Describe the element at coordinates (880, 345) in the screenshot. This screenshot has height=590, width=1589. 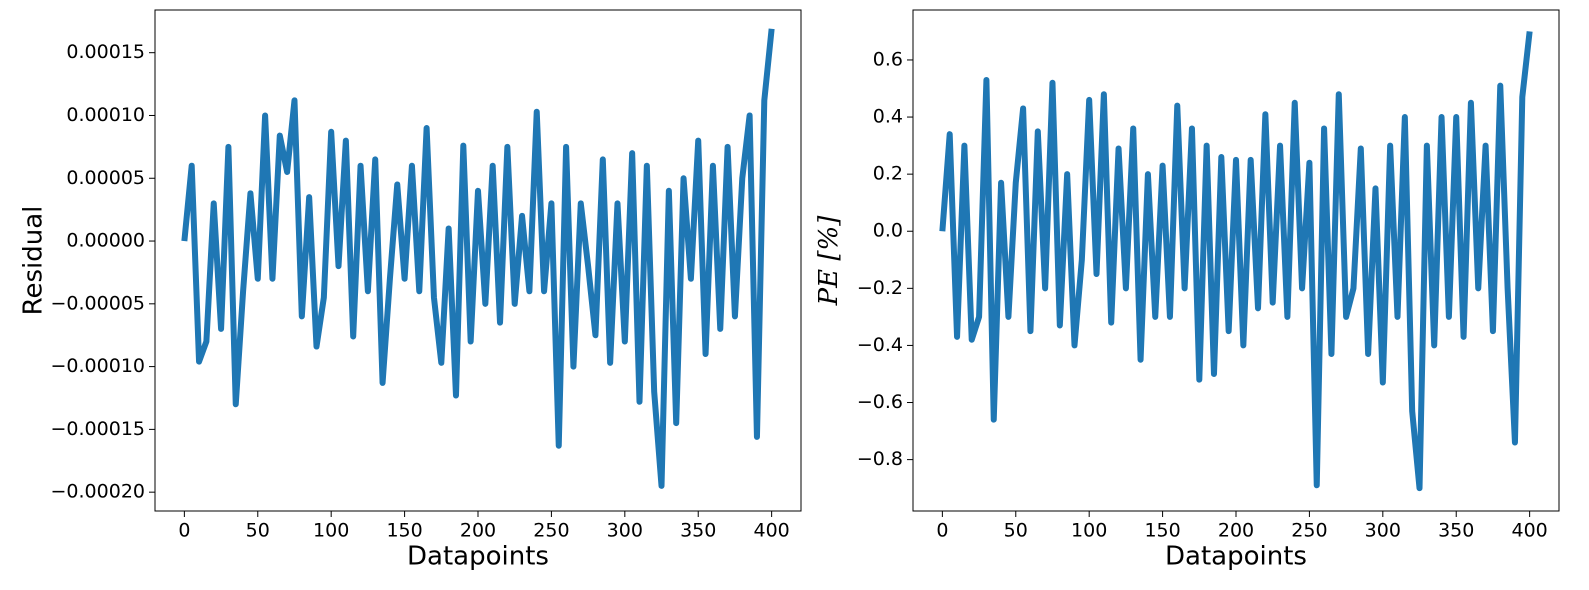
I see `y-tick-label: −0.4` at that location.